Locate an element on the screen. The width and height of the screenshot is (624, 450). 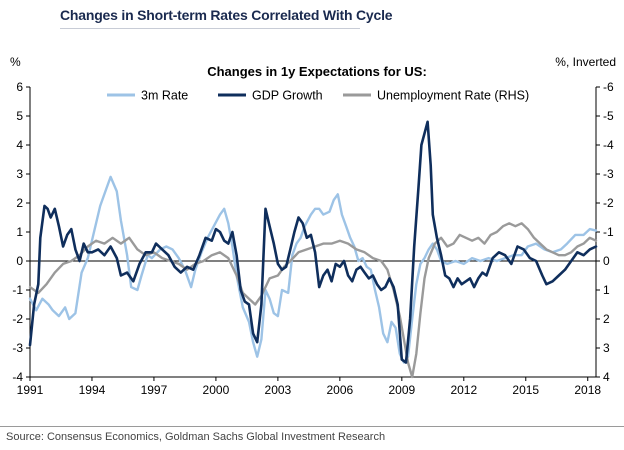
x-tick-label: 1994 is located at coordinates (92, 390).